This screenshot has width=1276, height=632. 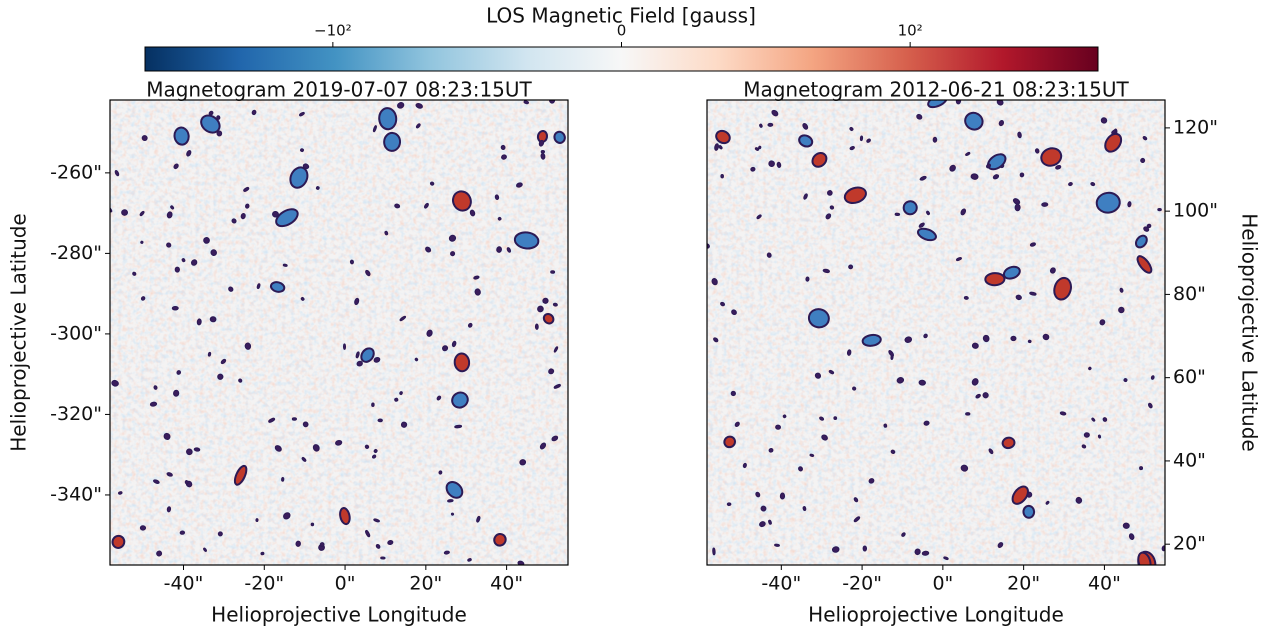 I want to click on y-tick-label: 80", so click(x=1189, y=294).